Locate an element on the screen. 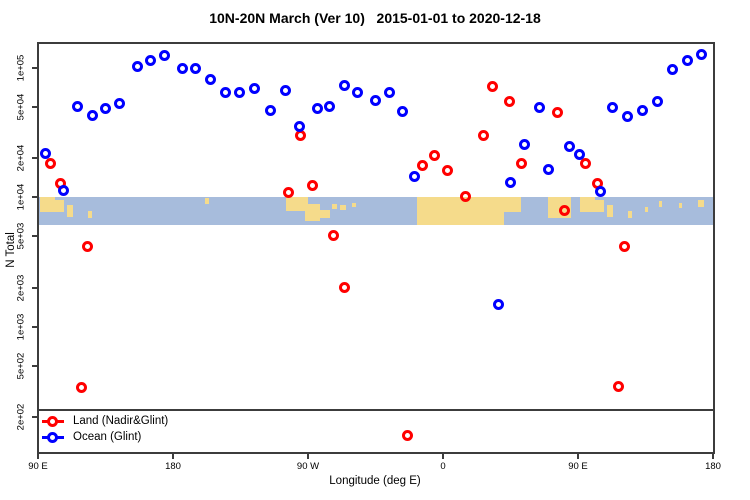 This screenshot has height=500, width=750. map-strip is located at coordinates (376, 211).